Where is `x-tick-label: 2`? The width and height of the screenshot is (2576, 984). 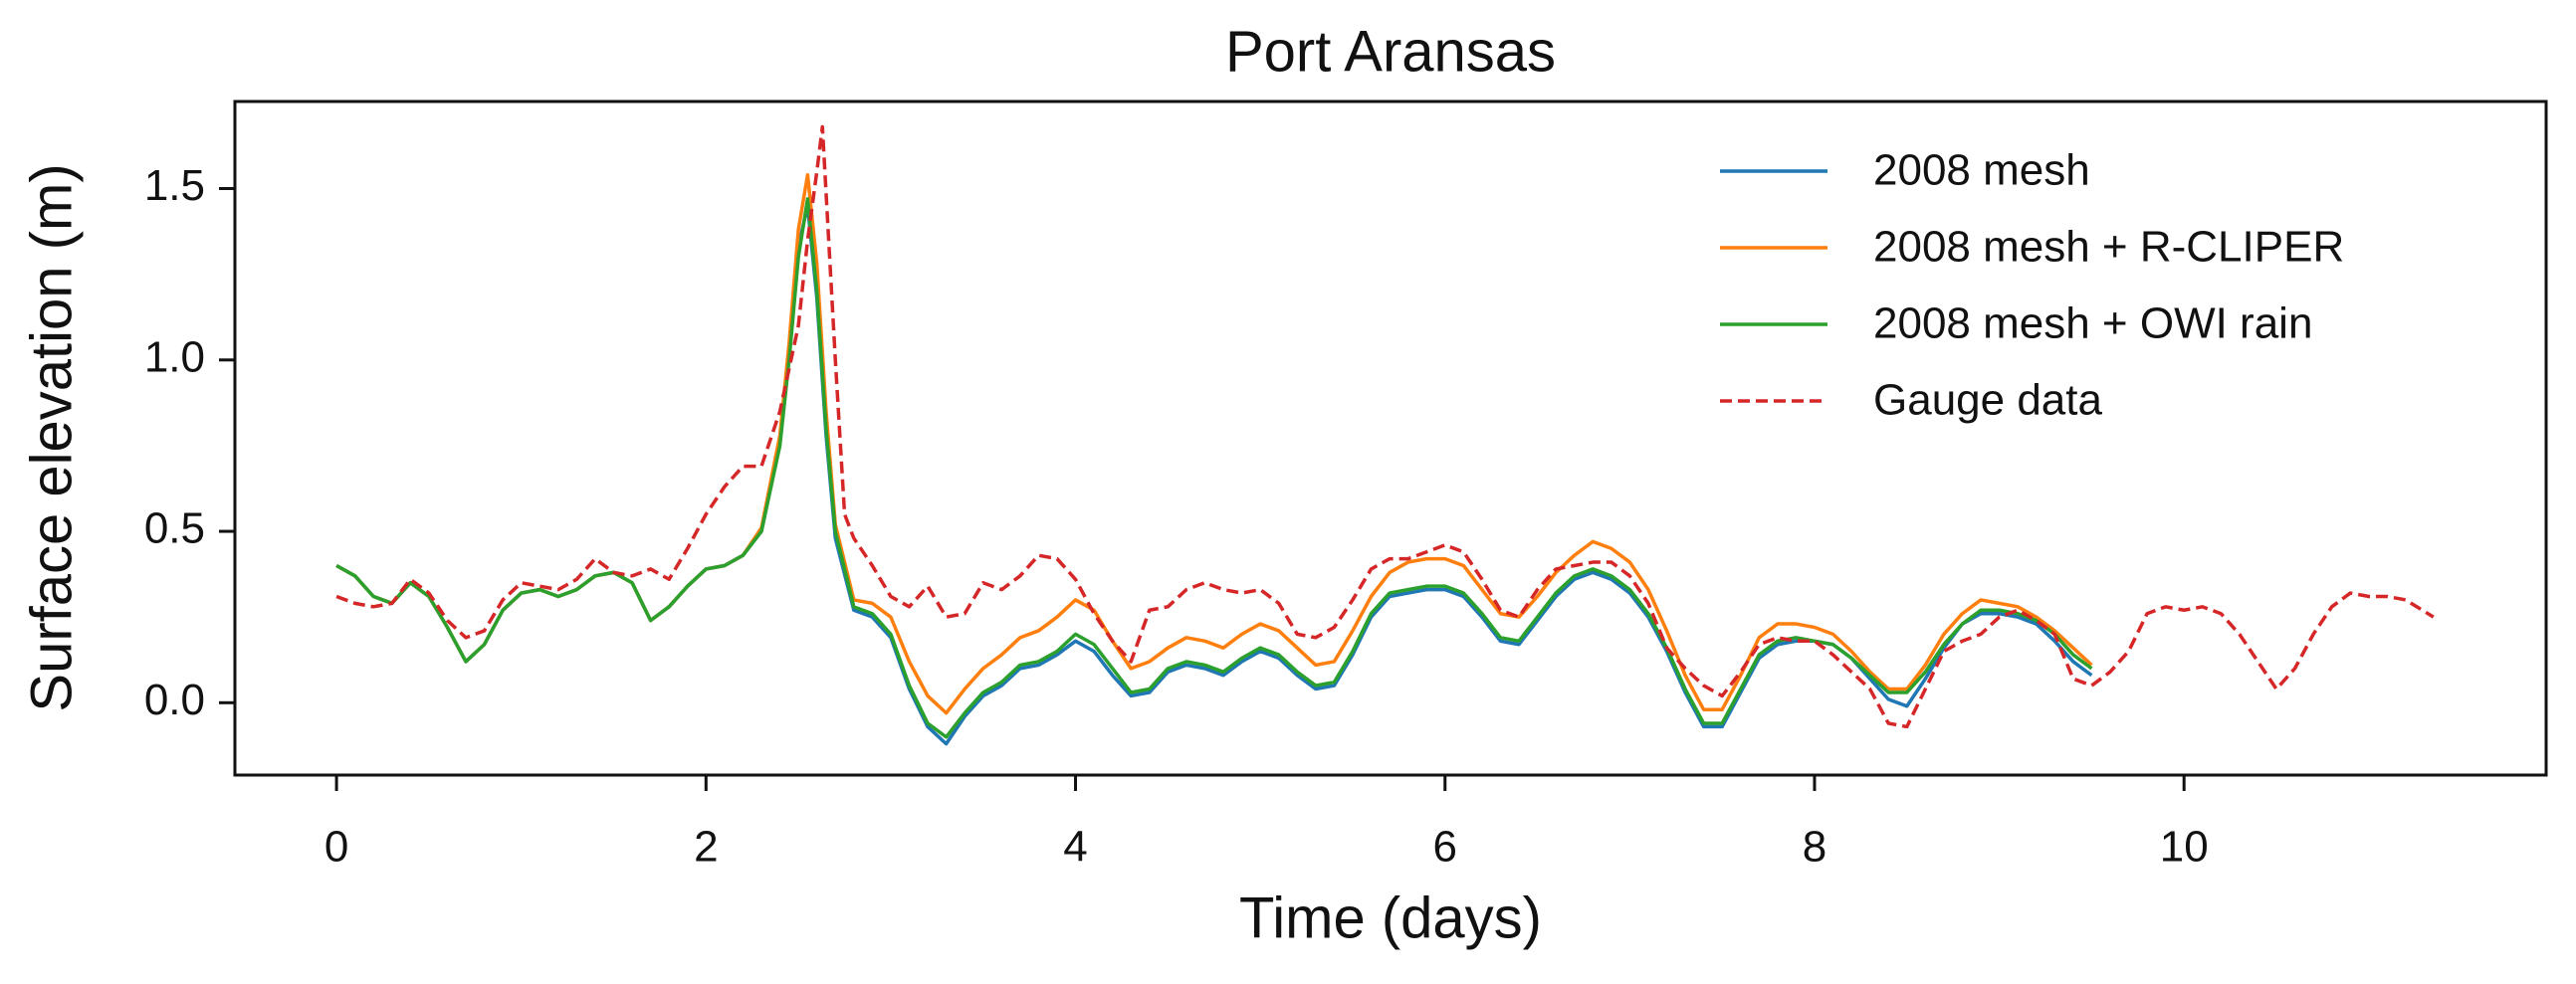 x-tick-label: 2 is located at coordinates (706, 847).